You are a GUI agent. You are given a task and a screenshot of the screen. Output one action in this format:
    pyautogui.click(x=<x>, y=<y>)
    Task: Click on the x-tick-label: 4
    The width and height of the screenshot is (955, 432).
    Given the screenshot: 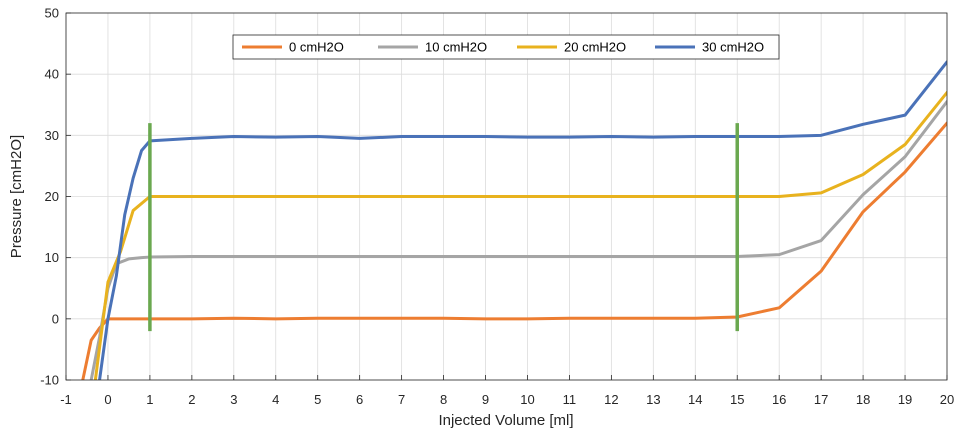 What is the action you would take?
    pyautogui.click(x=275, y=399)
    